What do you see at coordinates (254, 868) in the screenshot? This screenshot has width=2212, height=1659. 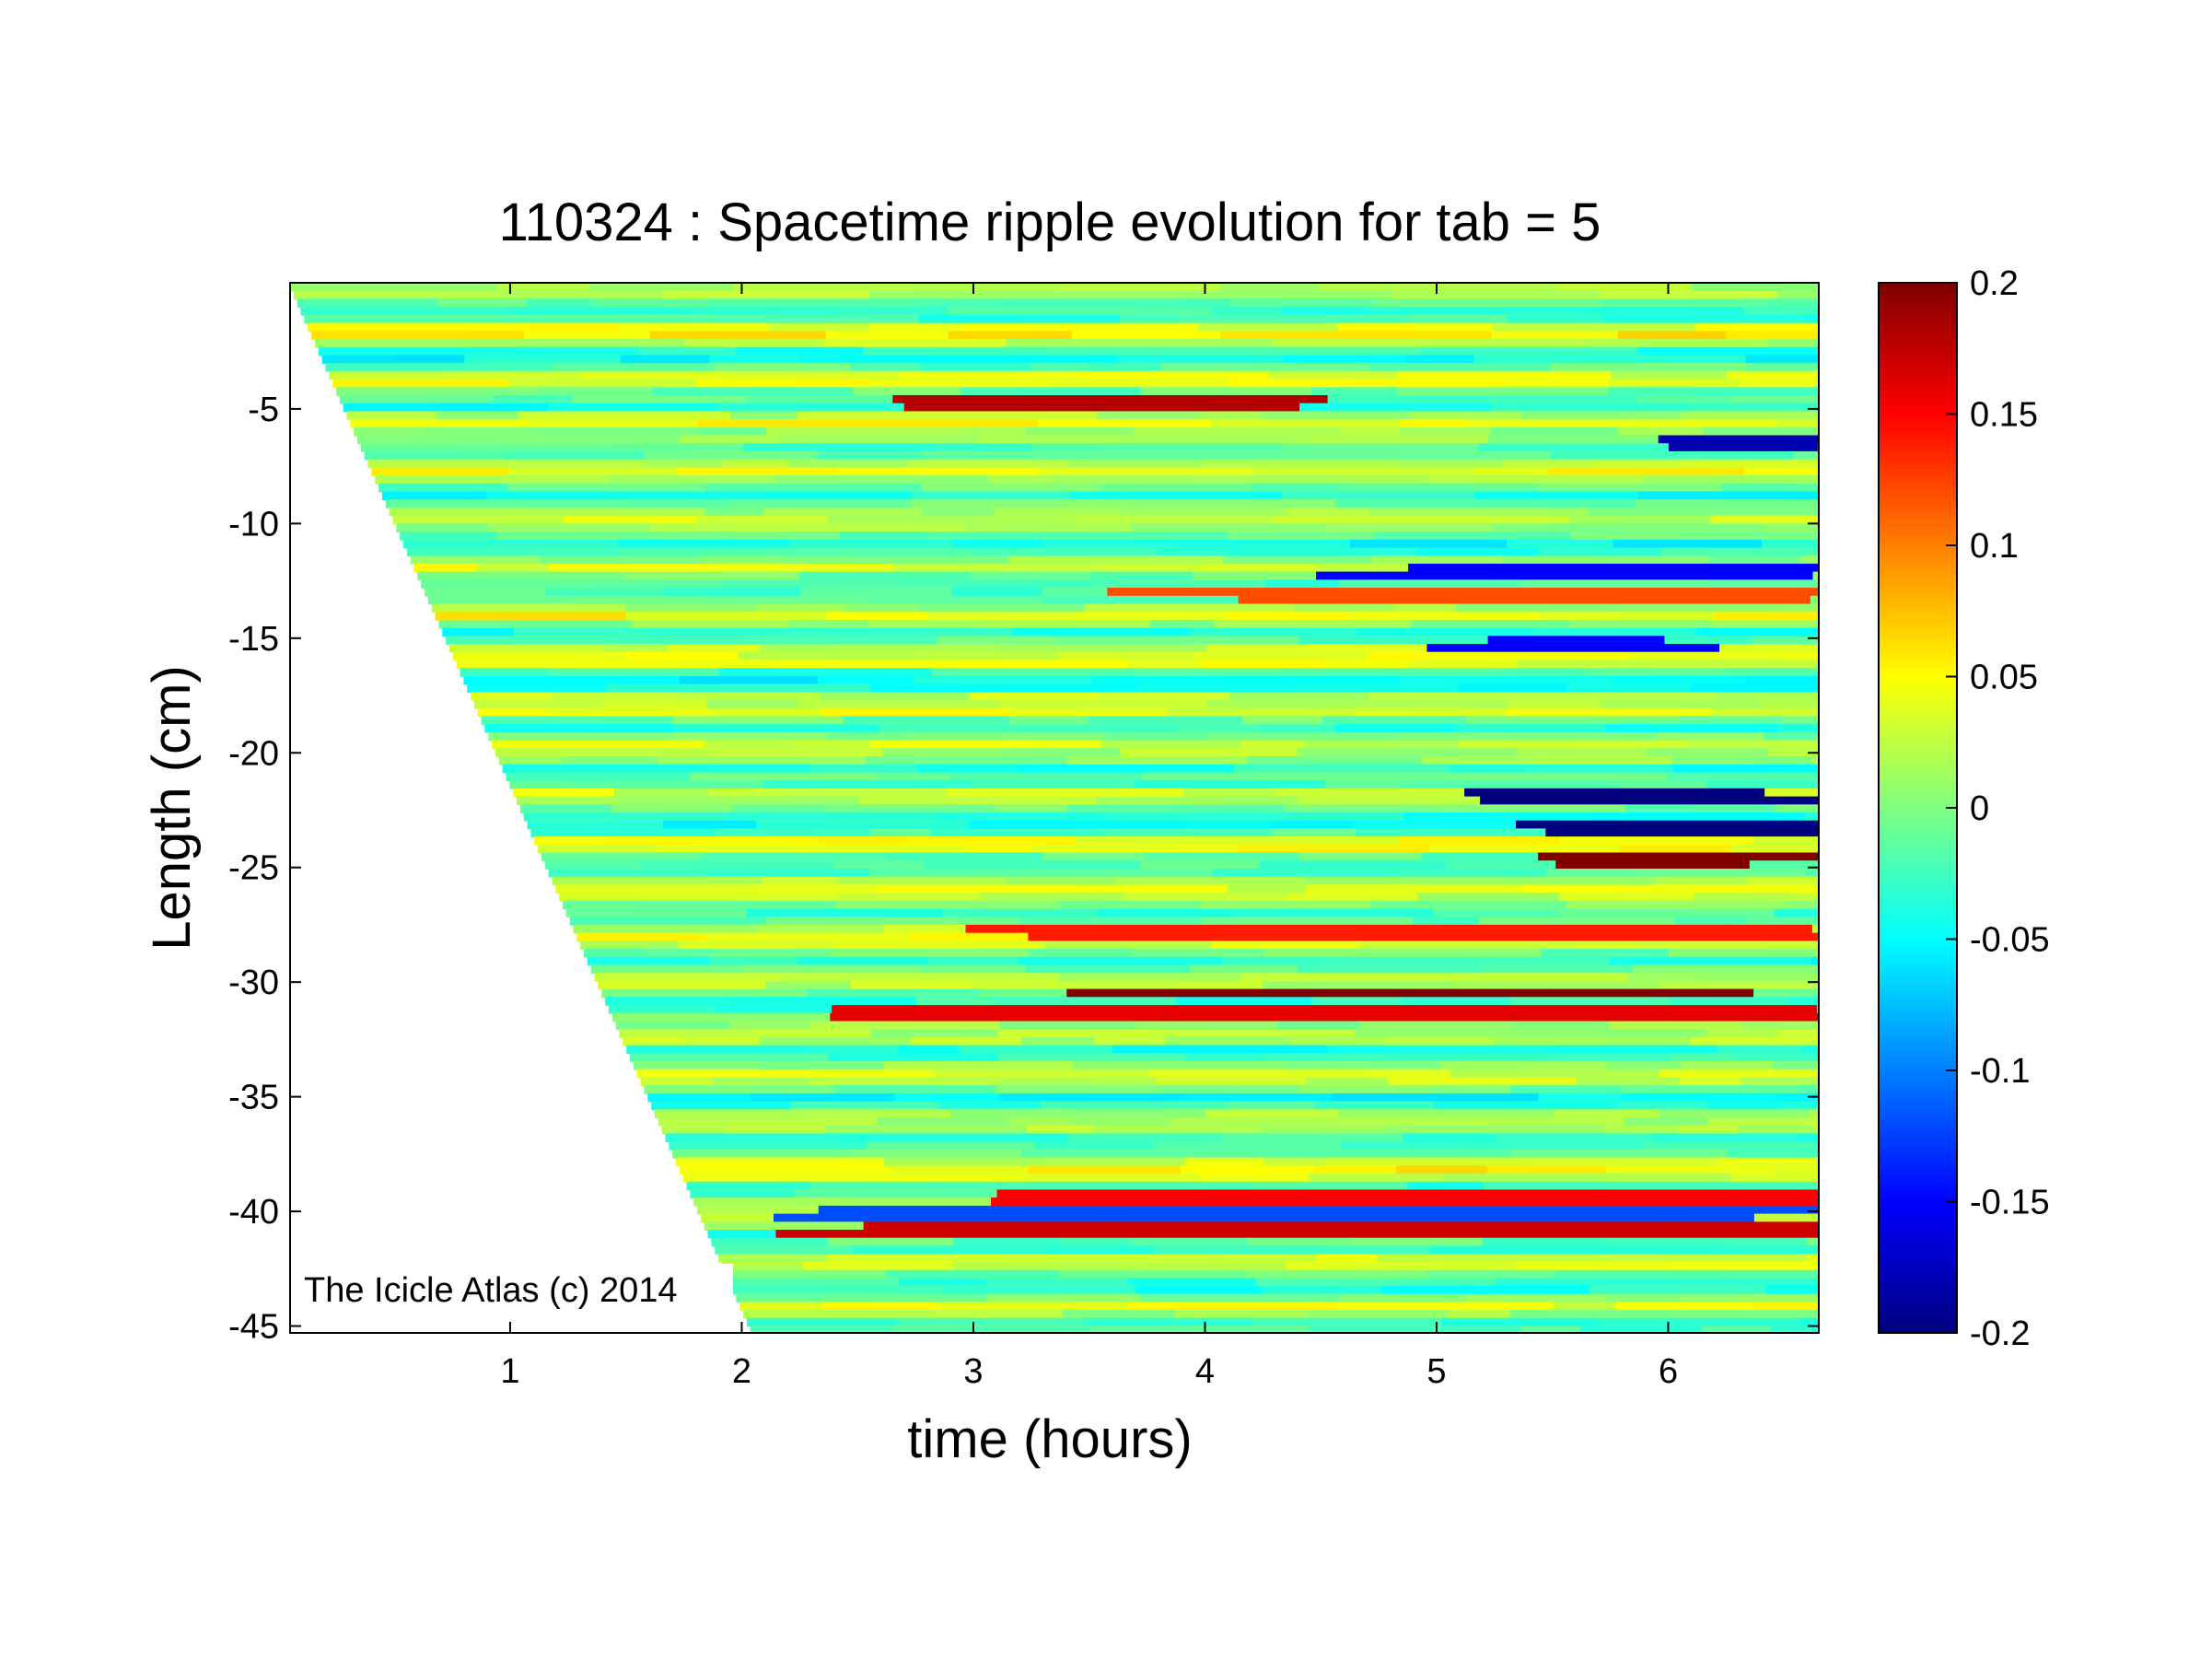 I see `y-tick-label: -25` at bounding box center [254, 868].